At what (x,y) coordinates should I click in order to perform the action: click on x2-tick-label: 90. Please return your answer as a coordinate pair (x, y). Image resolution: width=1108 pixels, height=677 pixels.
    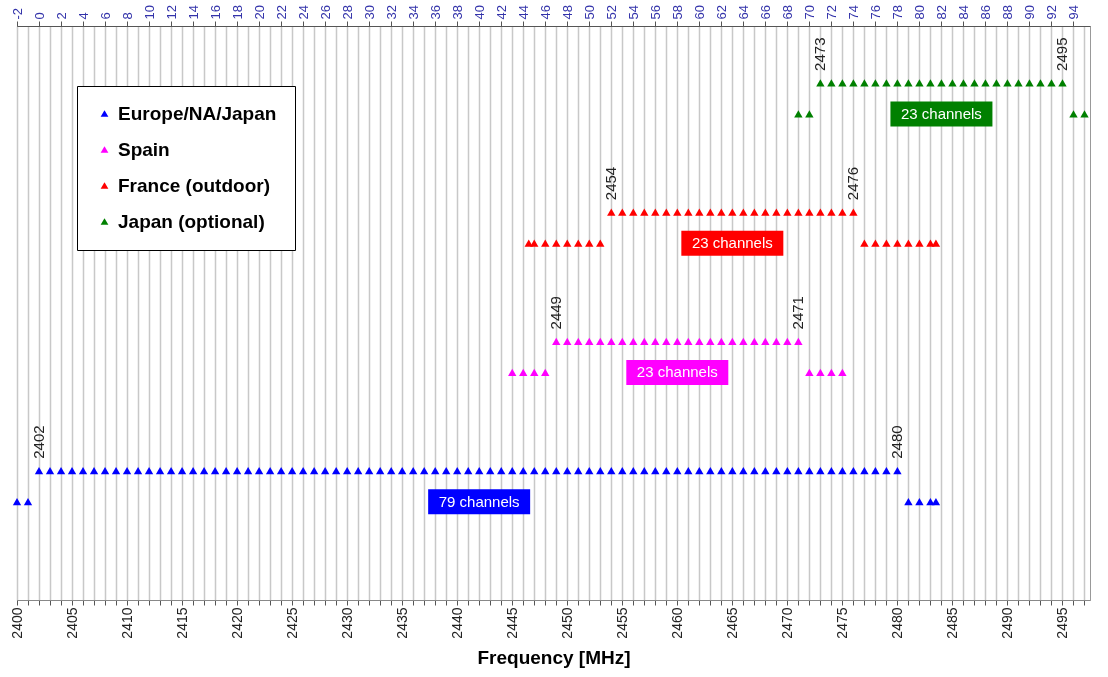
    Looking at the image, I should click on (1029, 12).